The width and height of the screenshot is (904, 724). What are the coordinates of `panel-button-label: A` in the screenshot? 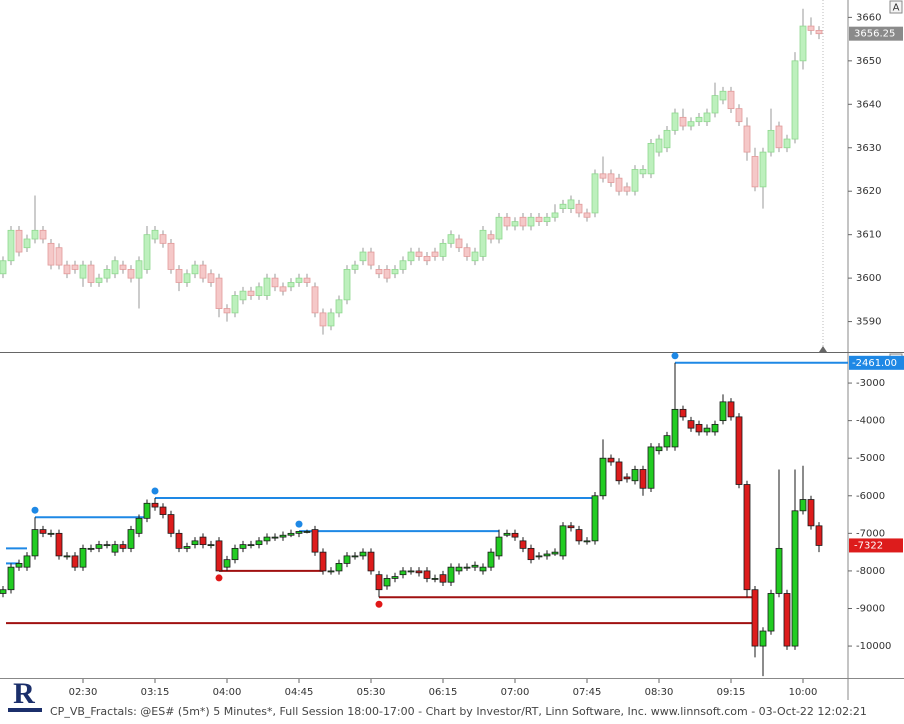 It's located at (896, 8).